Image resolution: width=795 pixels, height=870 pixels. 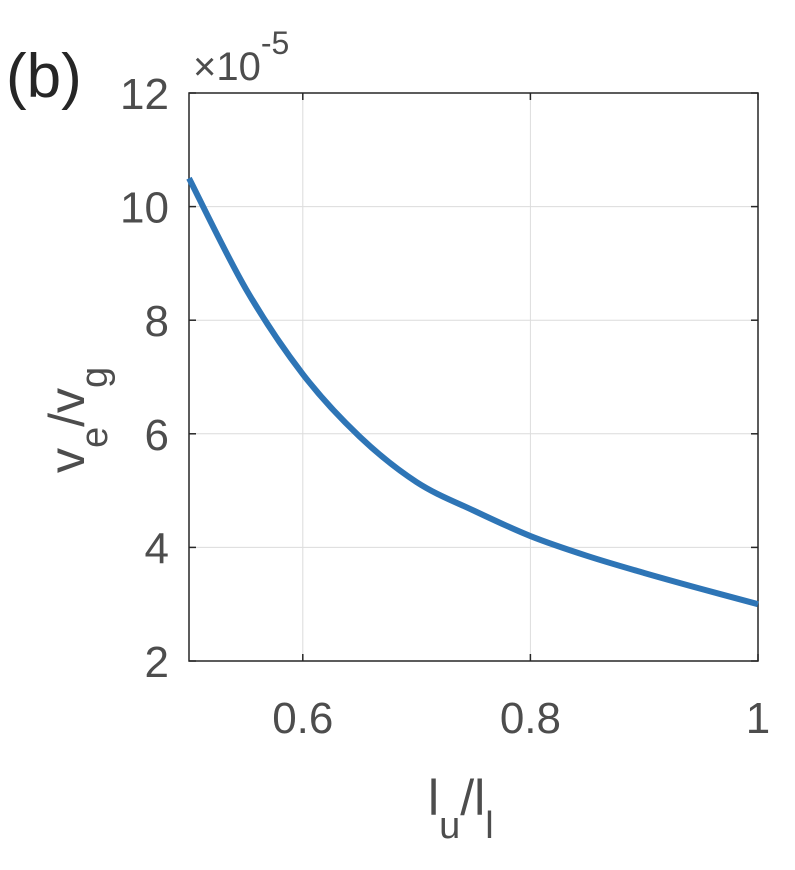 What do you see at coordinates (157, 548) in the screenshot?
I see `y-tick-label: 4` at bounding box center [157, 548].